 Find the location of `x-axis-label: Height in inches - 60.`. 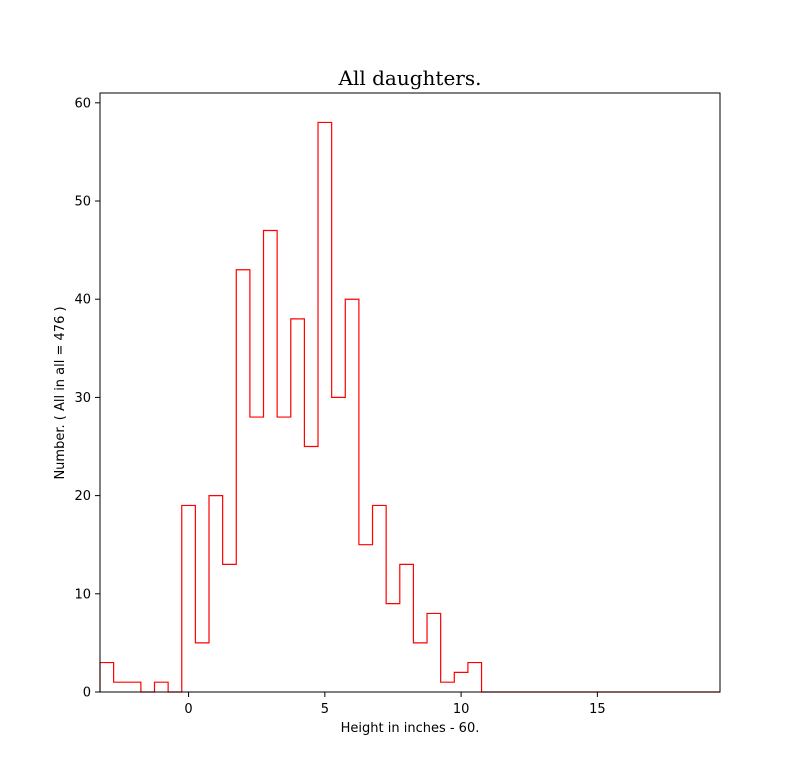

x-axis-label: Height in inches - 60. is located at coordinates (410, 728).